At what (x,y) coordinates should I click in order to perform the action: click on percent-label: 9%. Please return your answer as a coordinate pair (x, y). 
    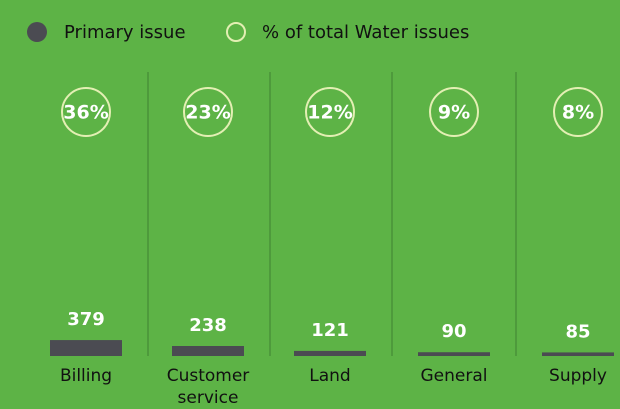
    Looking at the image, I should click on (454, 113).